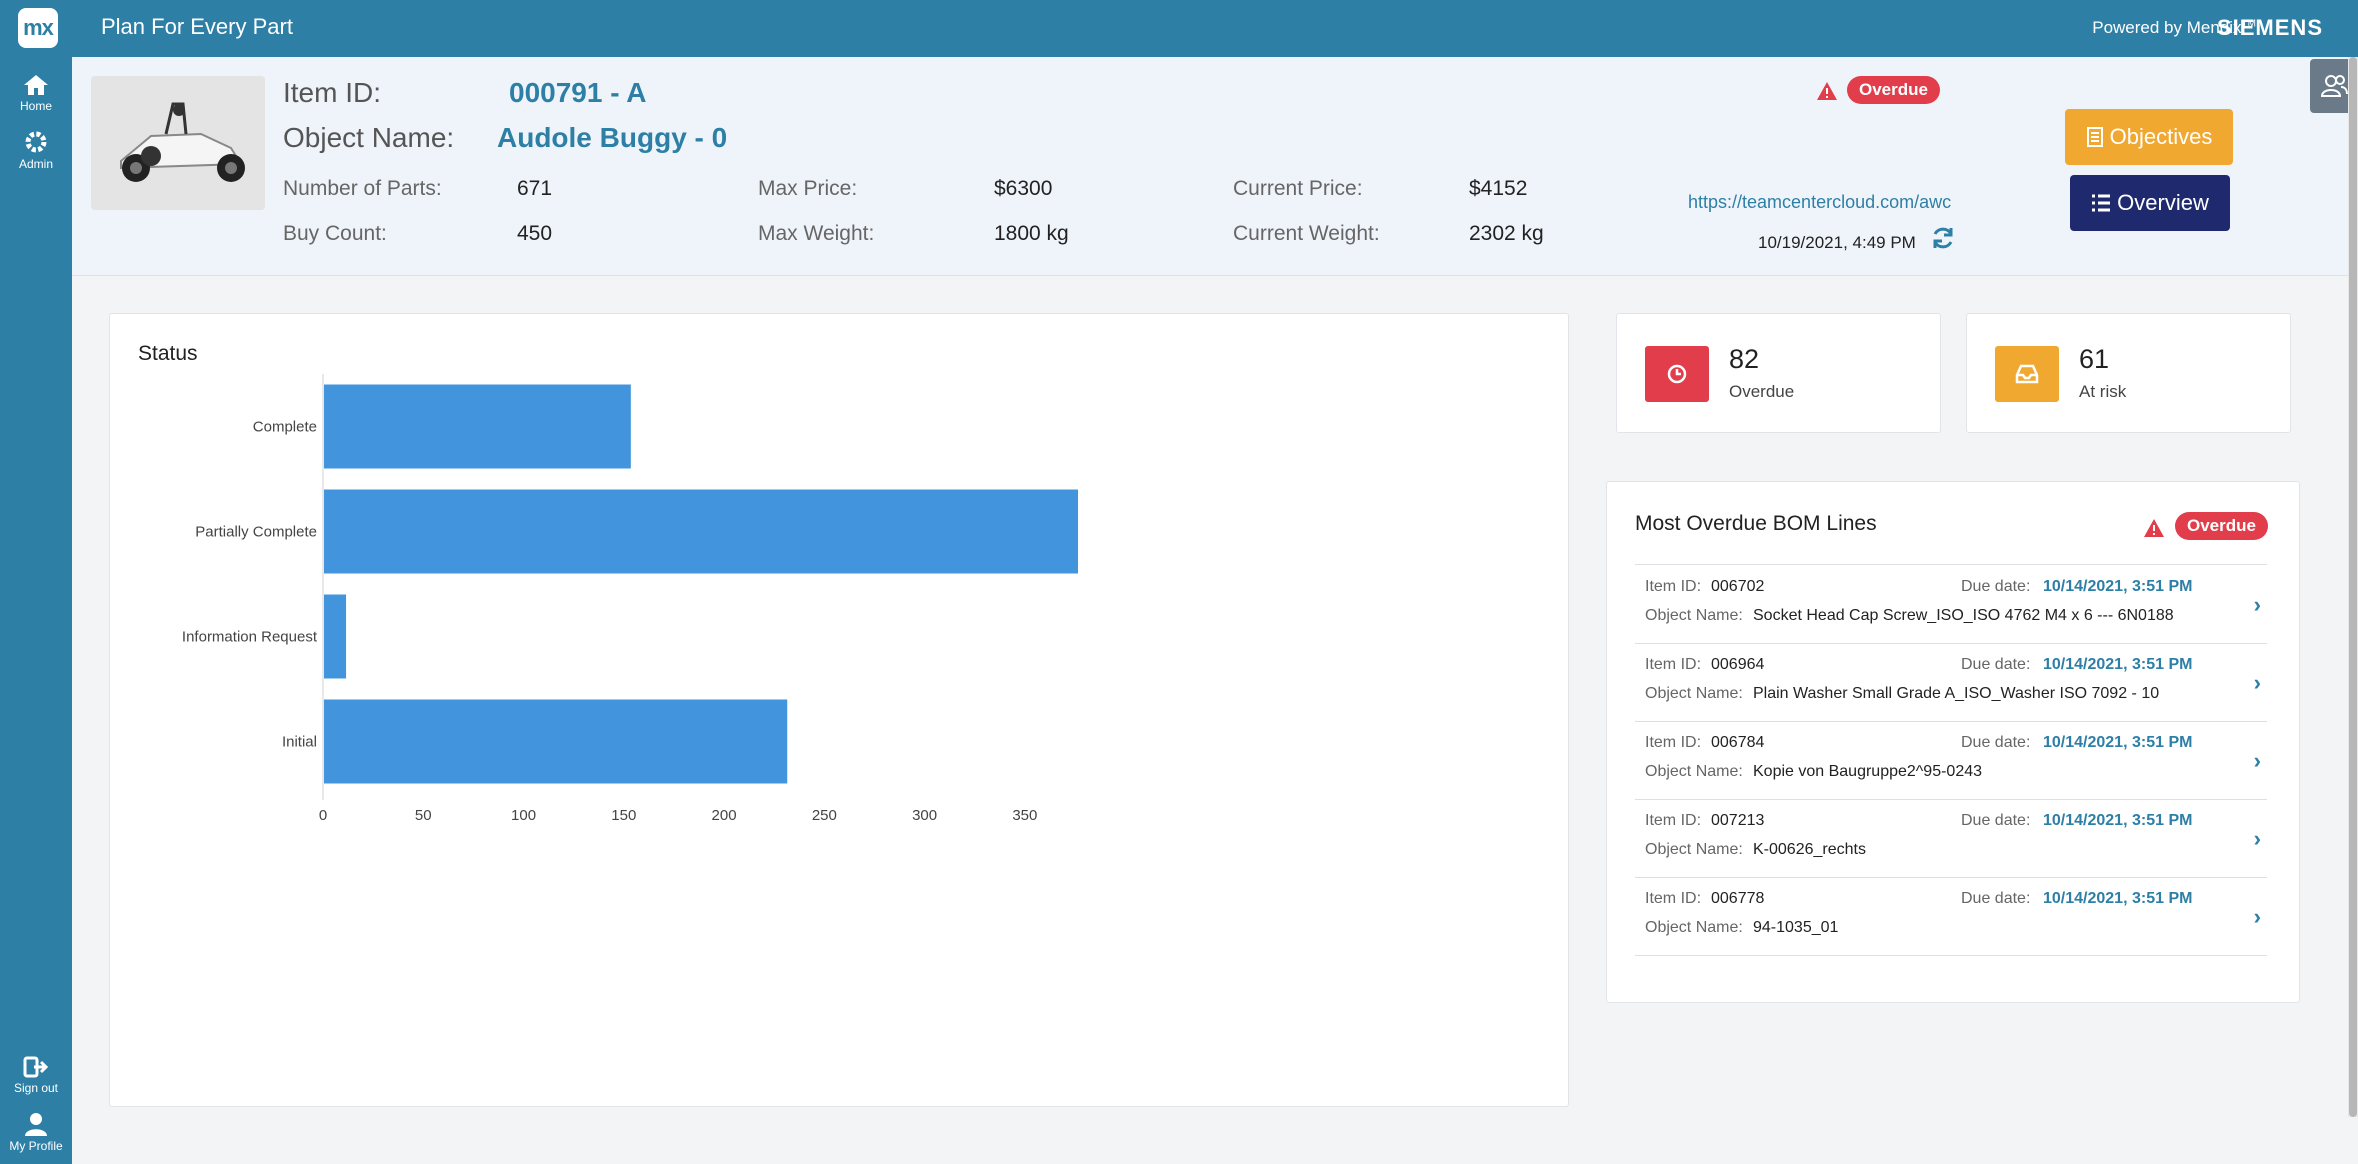  Describe the element at coordinates (36, 150) in the screenshot. I see `sidebar-item-admin: Admin` at that location.